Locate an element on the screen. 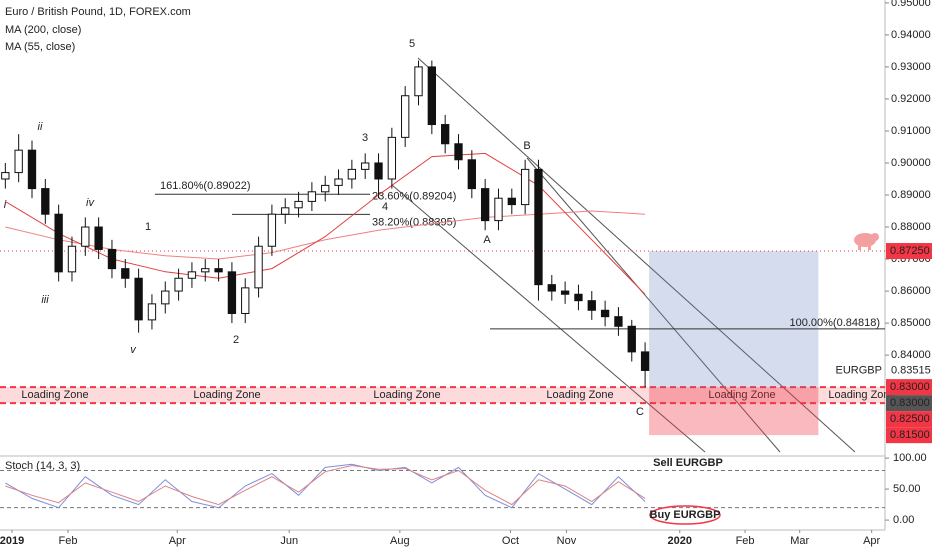 Image resolution: width=932 pixels, height=550 pixels. y-tick-label: 0.93000 is located at coordinates (911, 67).